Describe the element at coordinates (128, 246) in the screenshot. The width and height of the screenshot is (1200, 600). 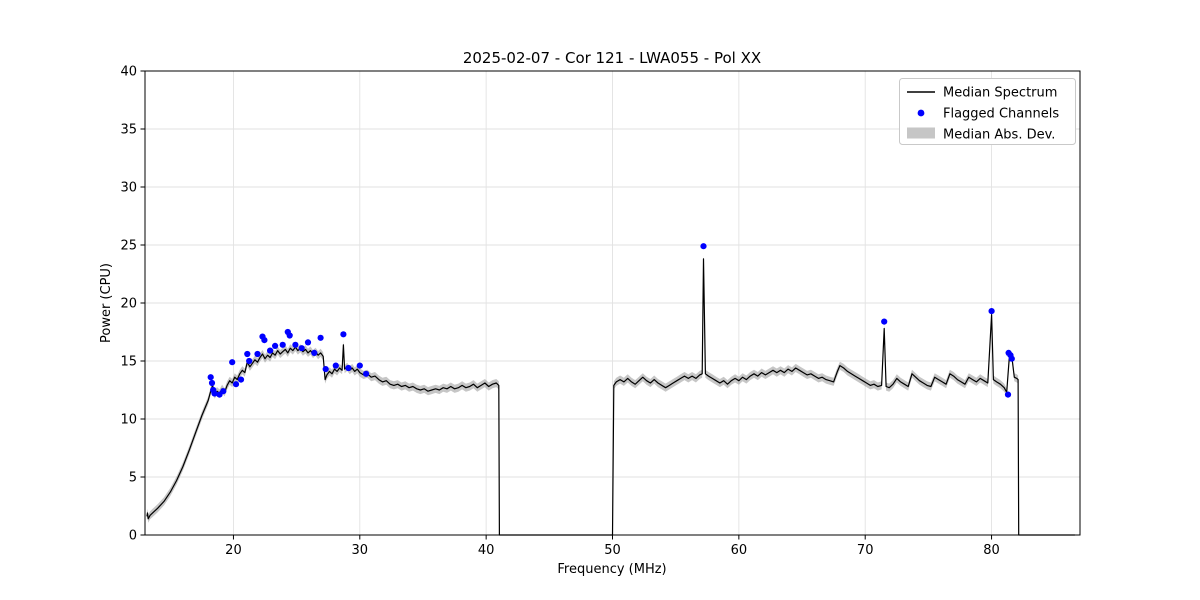
I see `y-tick-label: 25` at that location.